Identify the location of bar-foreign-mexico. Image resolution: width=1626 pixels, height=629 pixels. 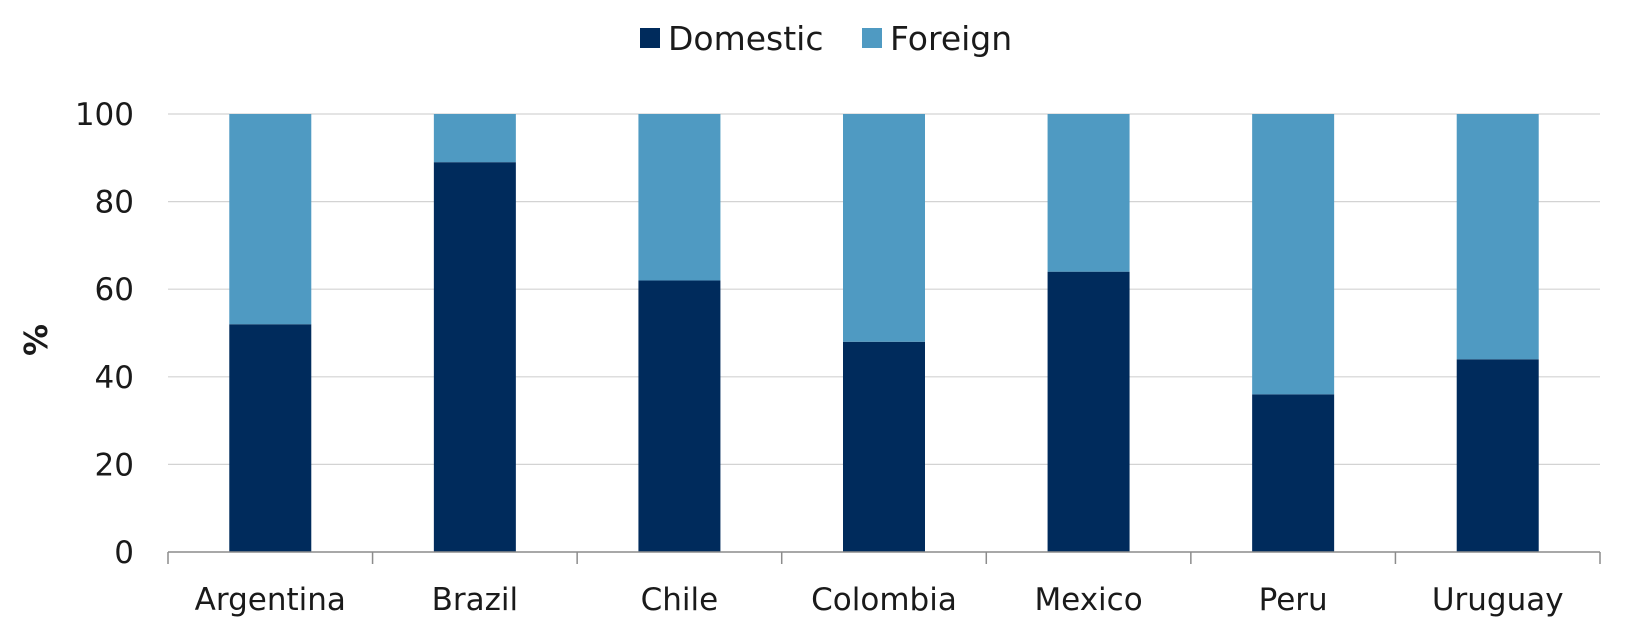
(1088, 193).